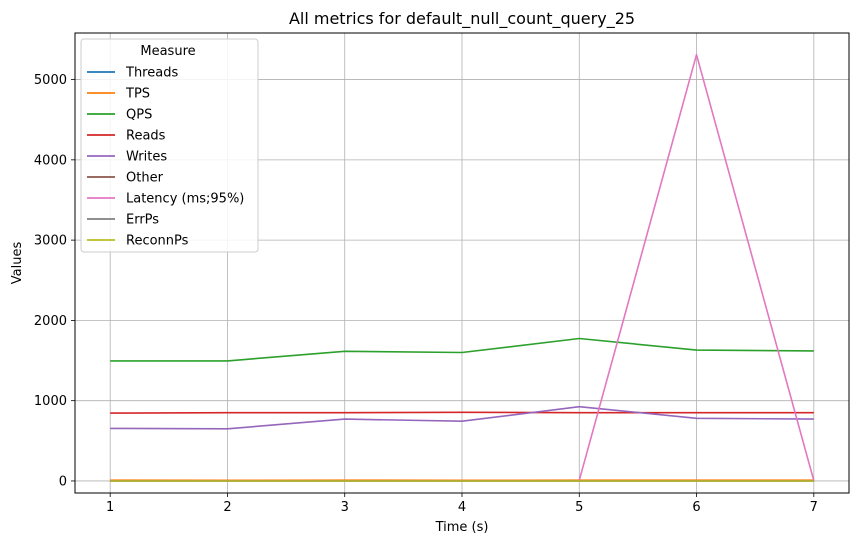 The width and height of the screenshot is (859, 547). Describe the element at coordinates (151, 73) in the screenshot. I see `legend-label-threads: Threads` at that location.